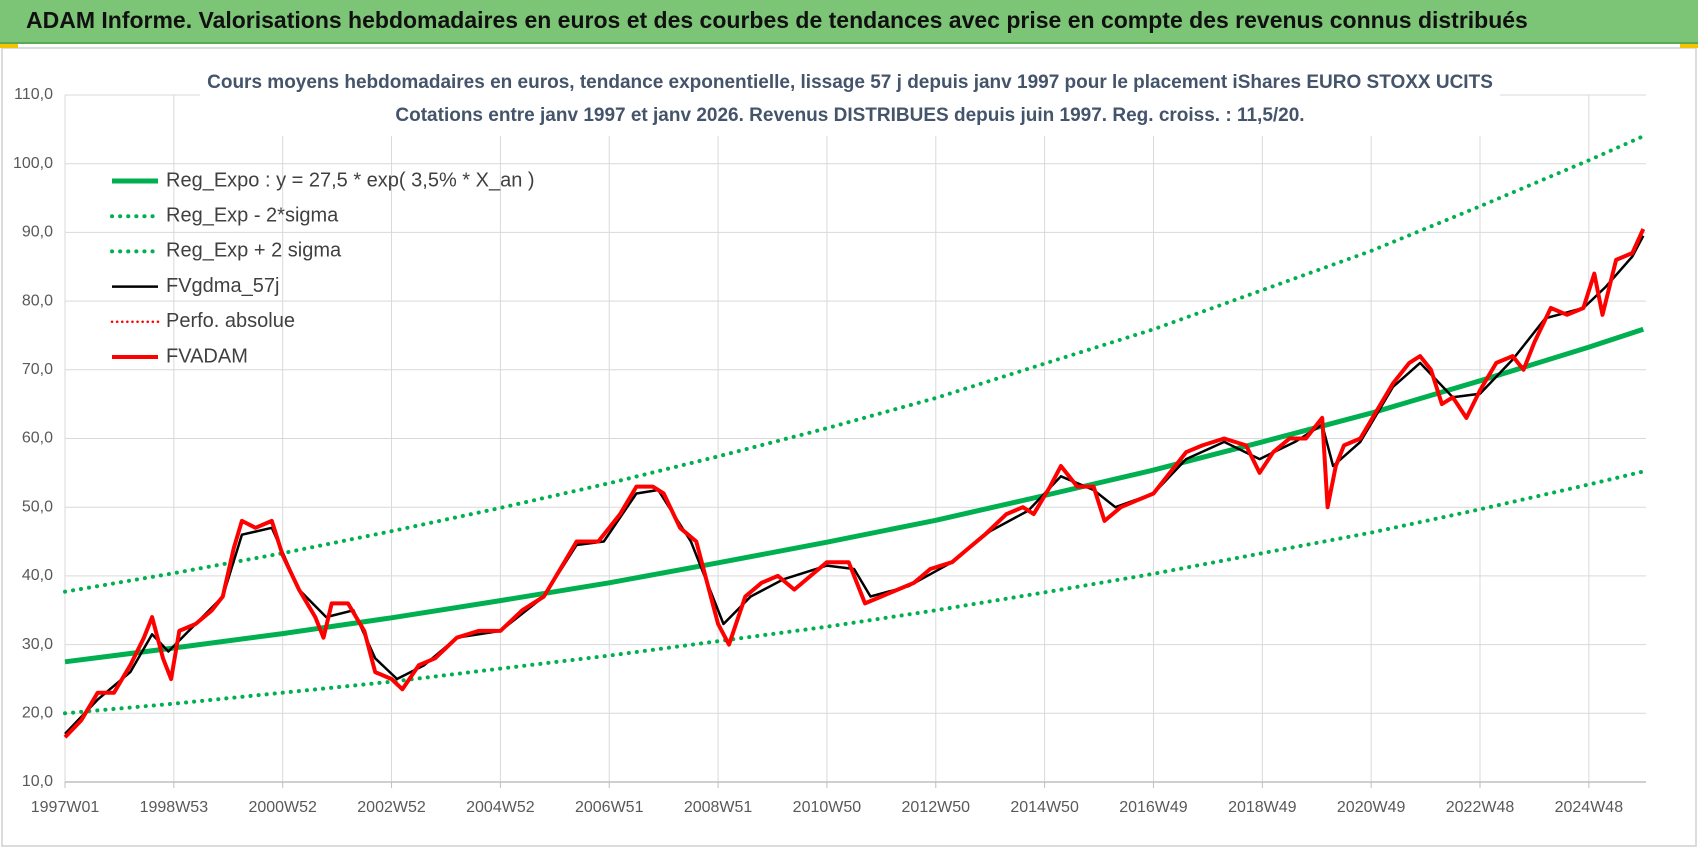 Image resolution: width=1698 pixels, height=848 pixels. I want to click on x-tick-label: 2014W50, so click(1044, 807).